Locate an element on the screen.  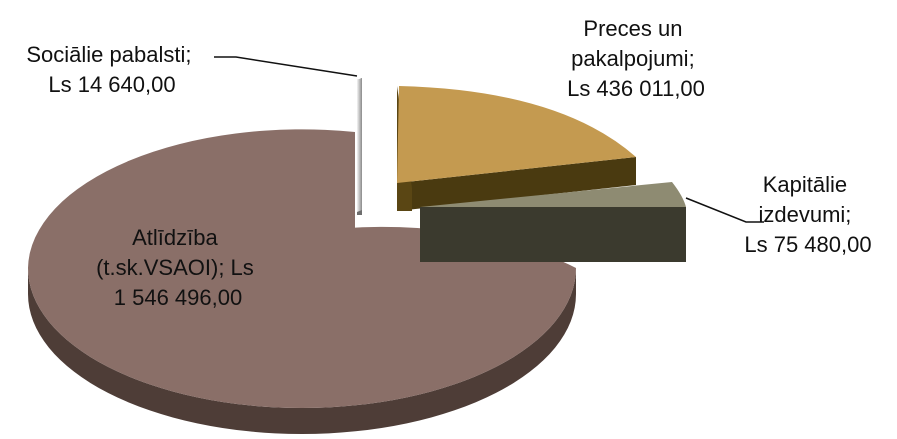
leader-line-kapitalie-izdevumi is located at coordinates (724, 210).